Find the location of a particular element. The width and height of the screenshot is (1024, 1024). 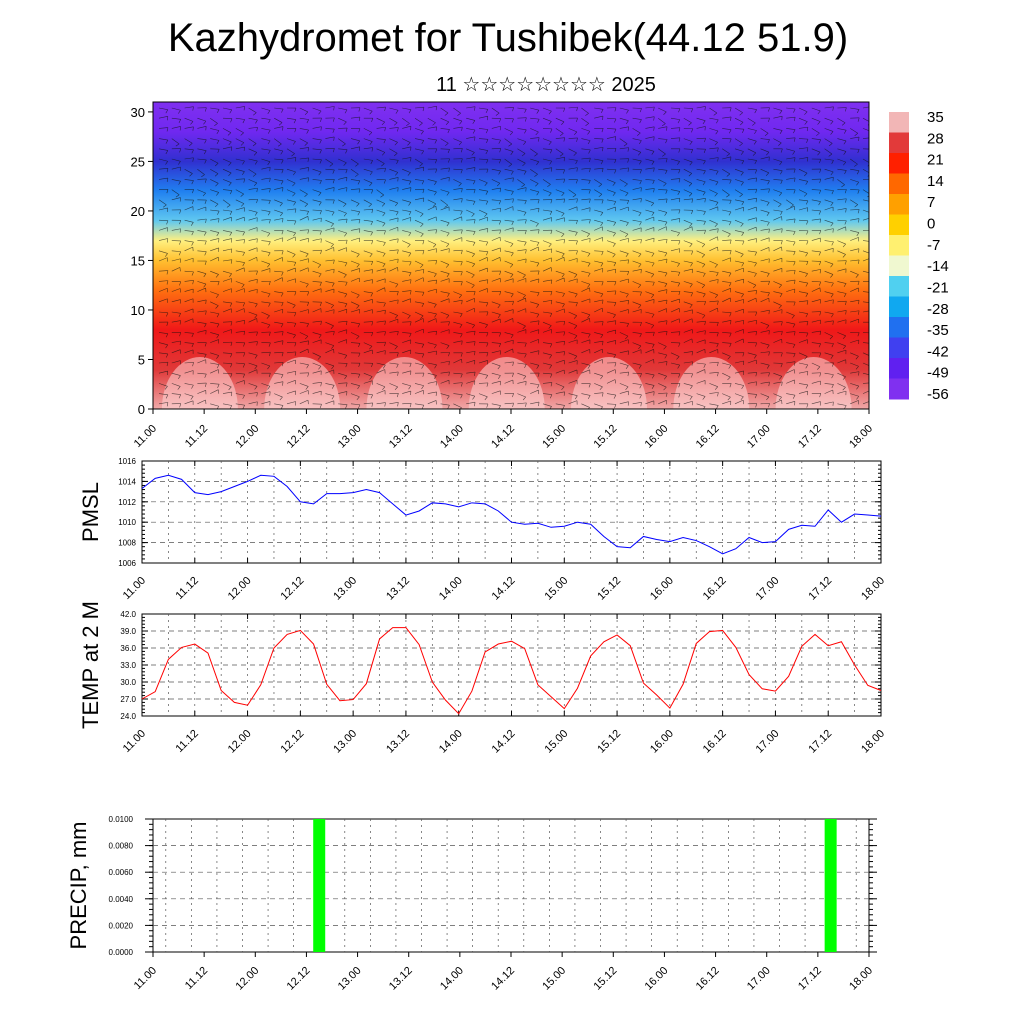

x-tick-label: 16.12 is located at coordinates (708, 979).